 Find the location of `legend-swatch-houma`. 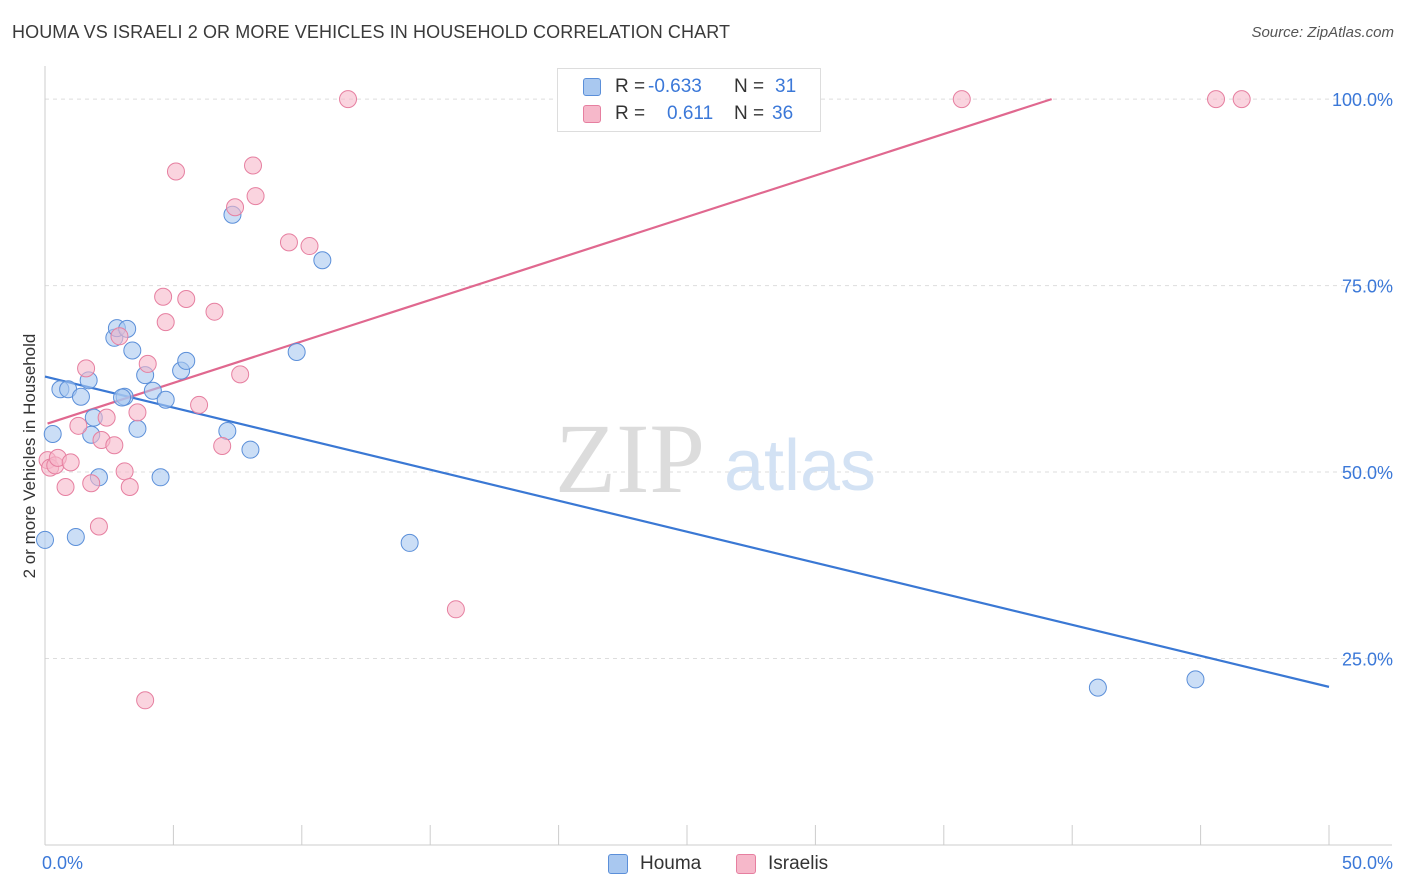

legend-swatch-houma is located at coordinates (618, 864).